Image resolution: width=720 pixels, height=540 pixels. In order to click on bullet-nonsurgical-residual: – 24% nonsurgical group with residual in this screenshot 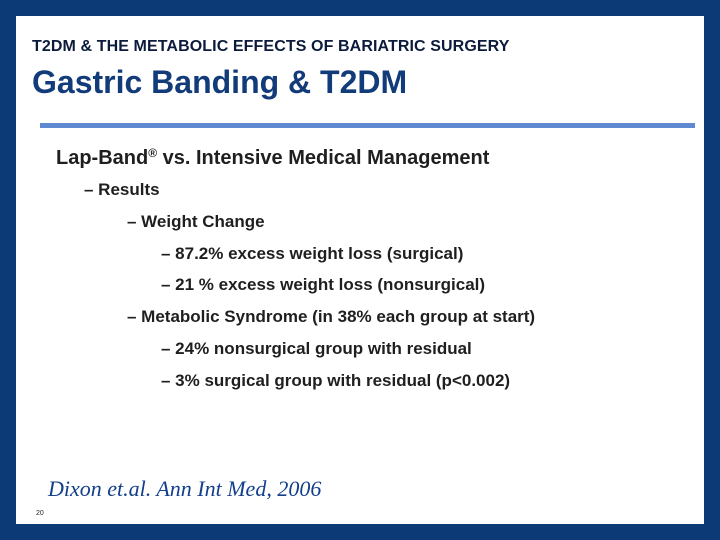, I will do `click(316, 348)`.